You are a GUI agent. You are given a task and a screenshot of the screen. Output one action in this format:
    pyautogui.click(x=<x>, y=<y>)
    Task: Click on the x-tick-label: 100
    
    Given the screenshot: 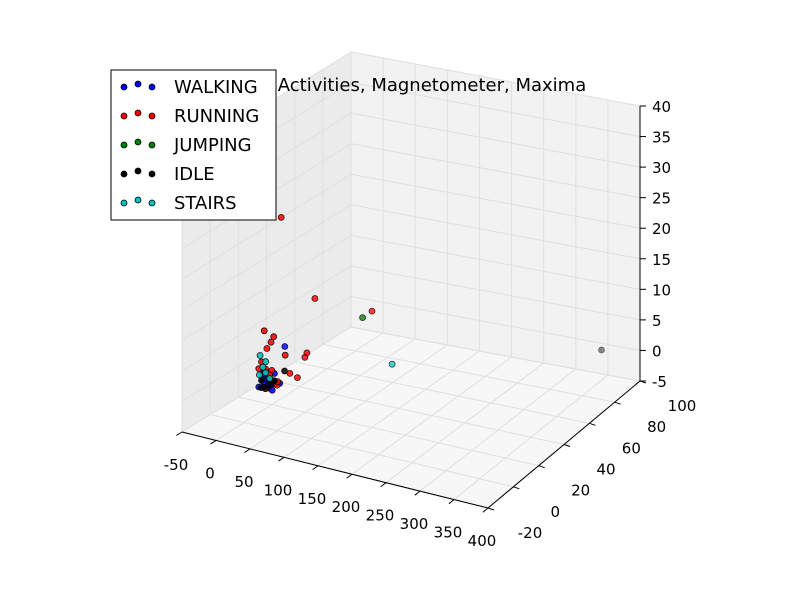 What is the action you would take?
    pyautogui.click(x=278, y=490)
    